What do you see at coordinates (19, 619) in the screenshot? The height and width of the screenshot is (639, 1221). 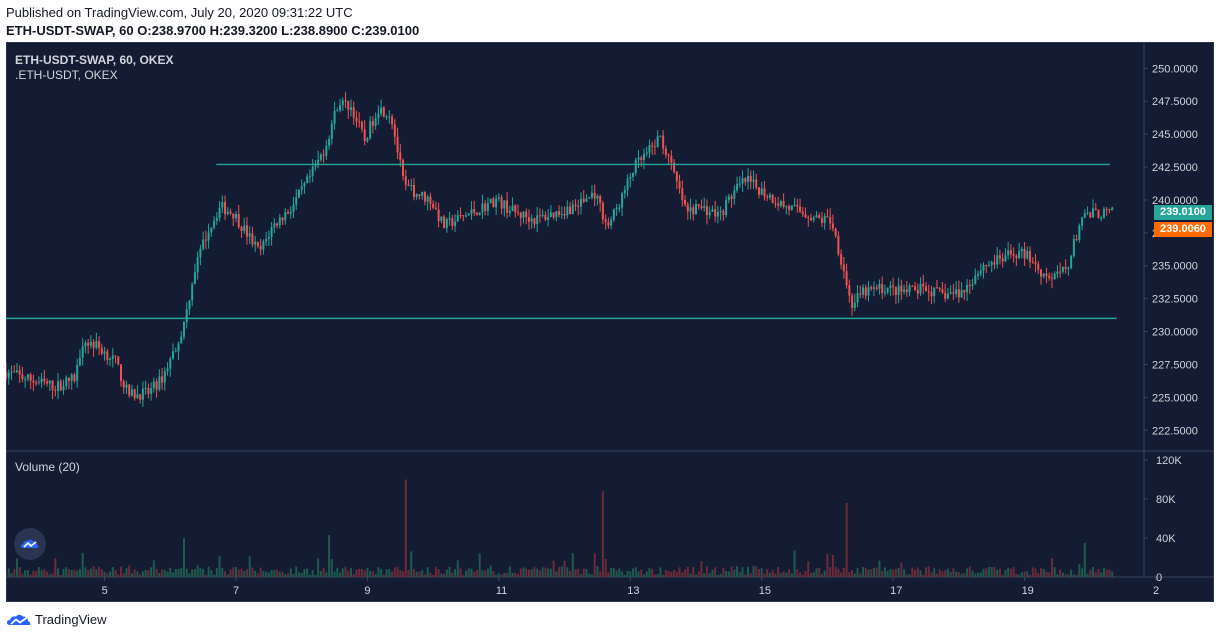 I see `tradingview-logo-icon` at bounding box center [19, 619].